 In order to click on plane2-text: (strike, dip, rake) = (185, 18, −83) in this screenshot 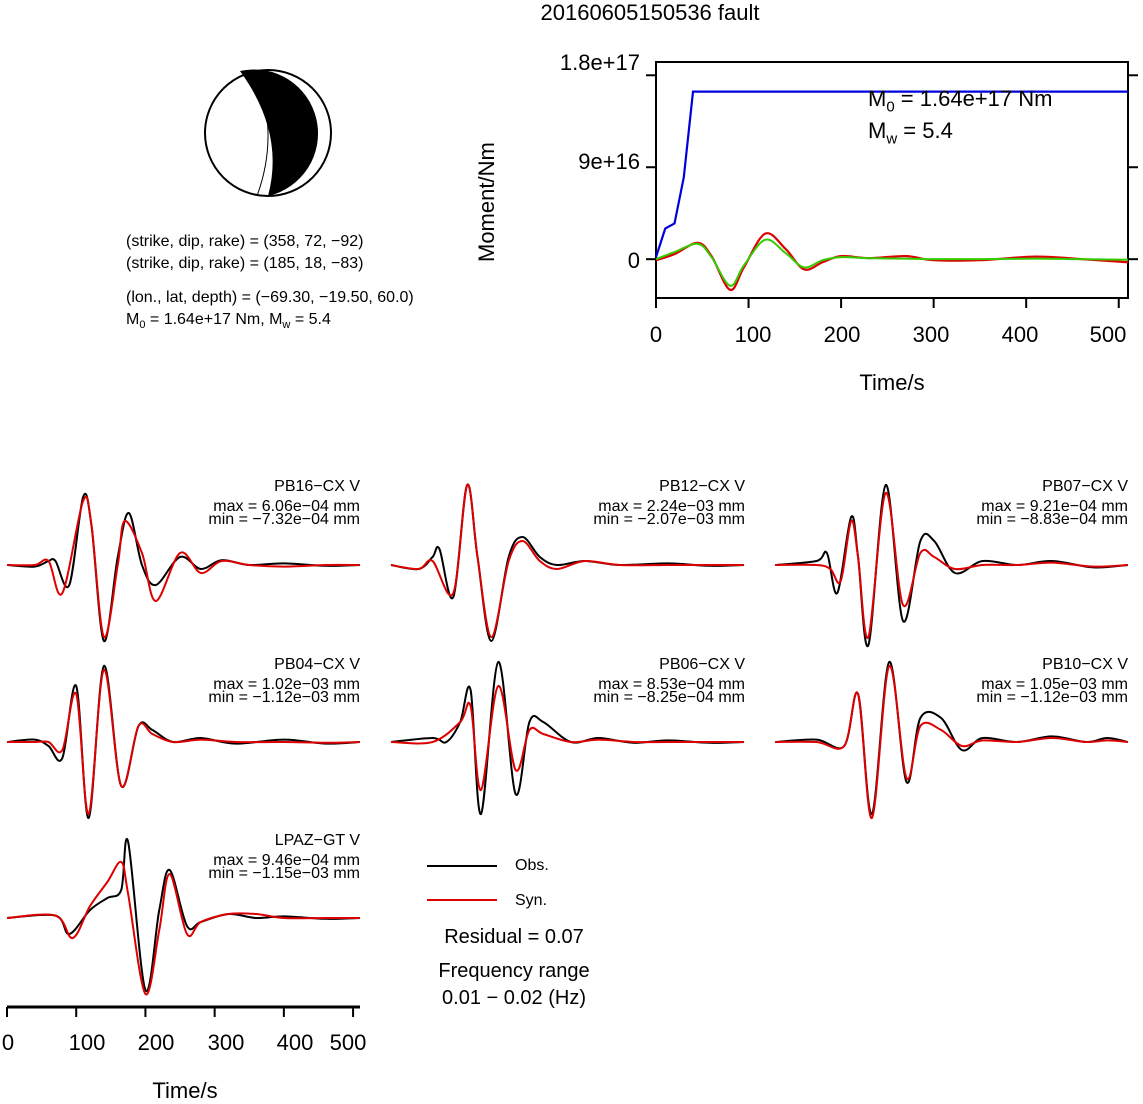, I will do `click(245, 263)`.